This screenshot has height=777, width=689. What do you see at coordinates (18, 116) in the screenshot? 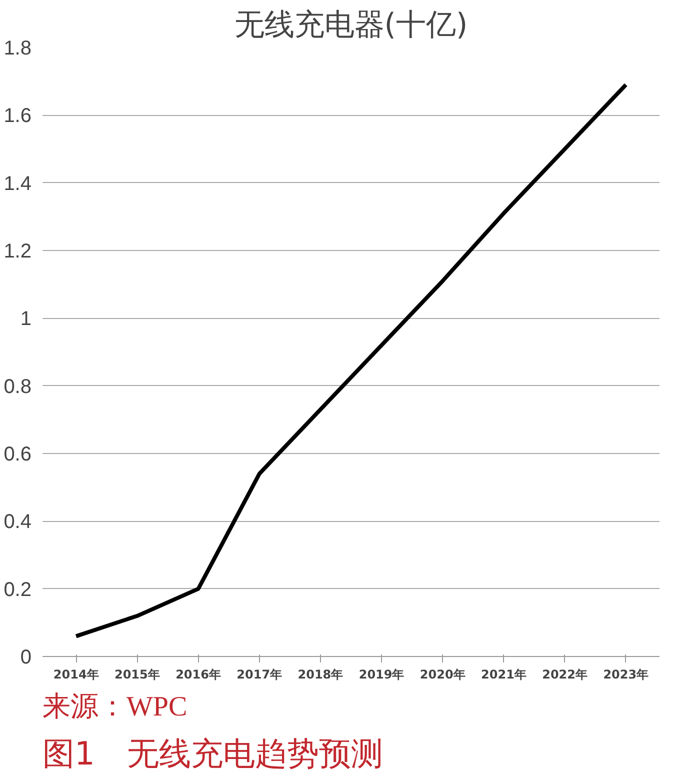
I see `y-tick-label: 1.6` at bounding box center [18, 116].